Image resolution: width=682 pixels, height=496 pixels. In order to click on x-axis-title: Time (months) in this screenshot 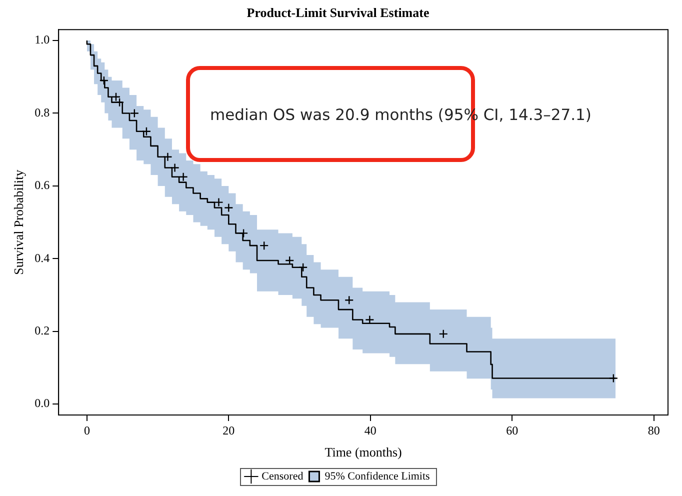, I will do `click(363, 452)`.